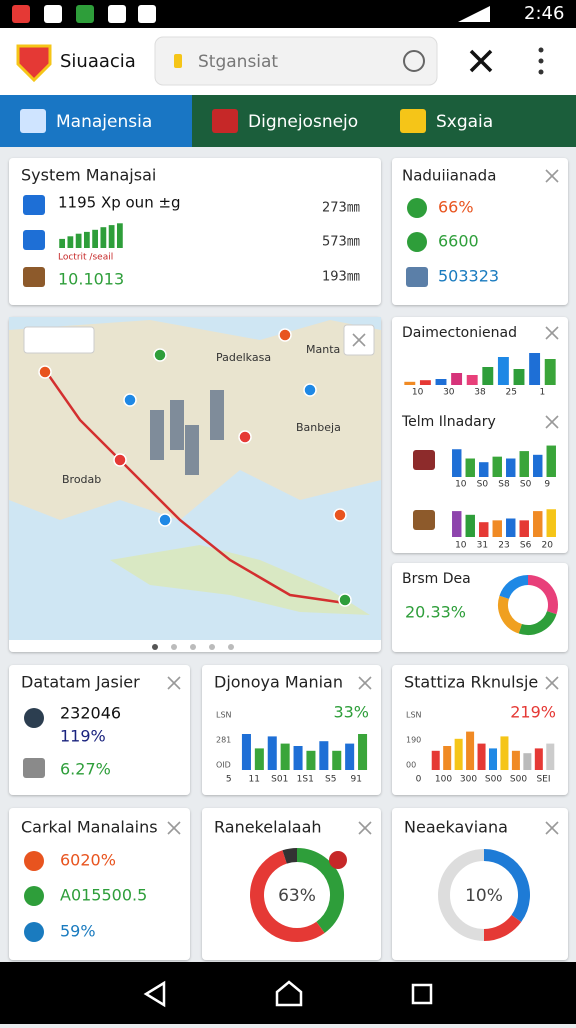 This screenshot has width=576, height=1028. I want to click on refresh-icon, so click(414, 61).